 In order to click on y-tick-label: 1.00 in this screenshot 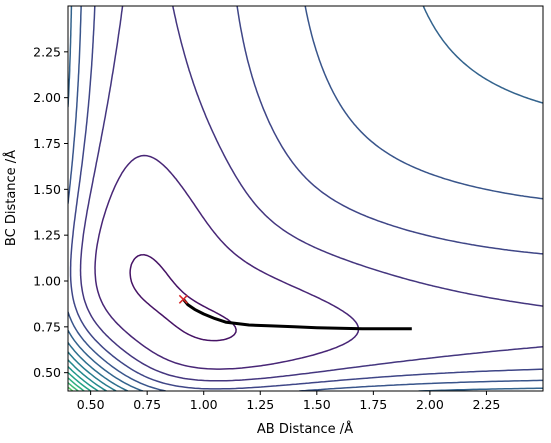, I will do `click(47, 281)`.